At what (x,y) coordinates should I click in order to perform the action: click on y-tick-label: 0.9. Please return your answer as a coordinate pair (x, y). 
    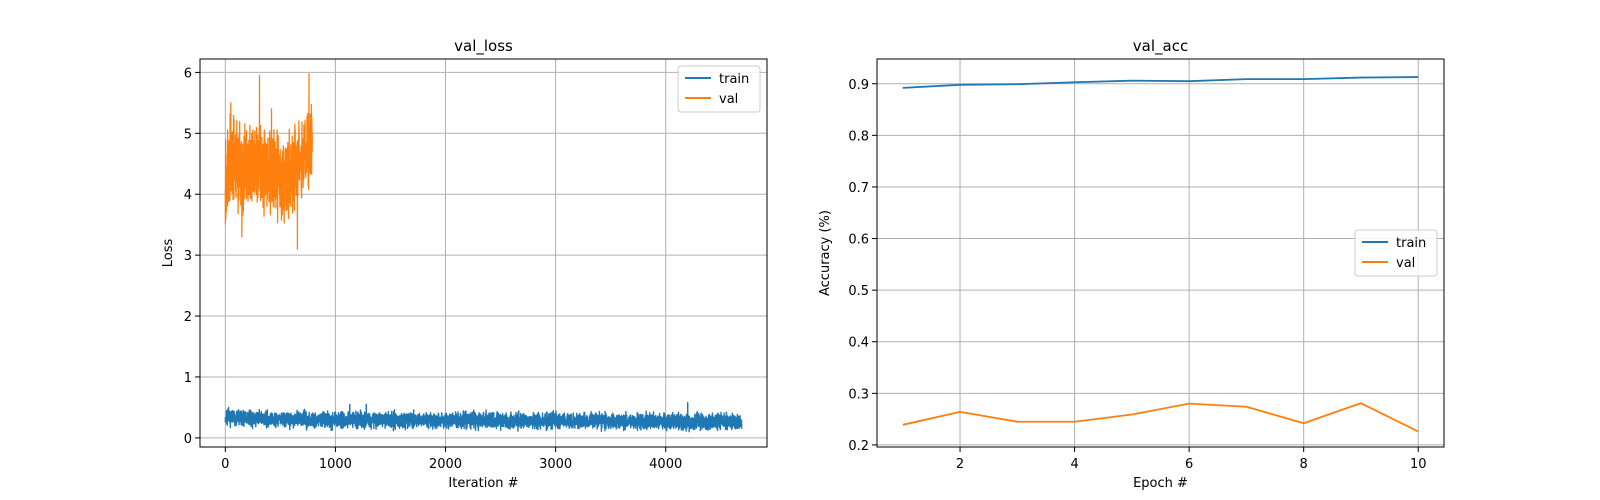
    Looking at the image, I should click on (858, 85).